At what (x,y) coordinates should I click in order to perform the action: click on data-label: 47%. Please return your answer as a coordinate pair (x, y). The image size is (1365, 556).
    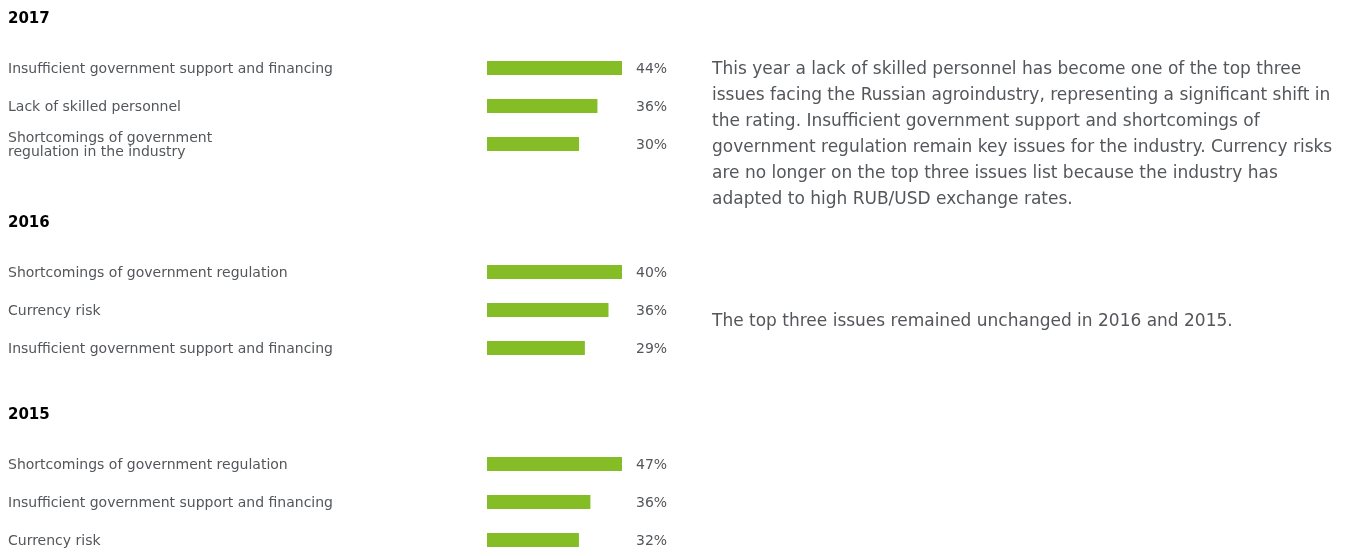
    Looking at the image, I should click on (652, 464).